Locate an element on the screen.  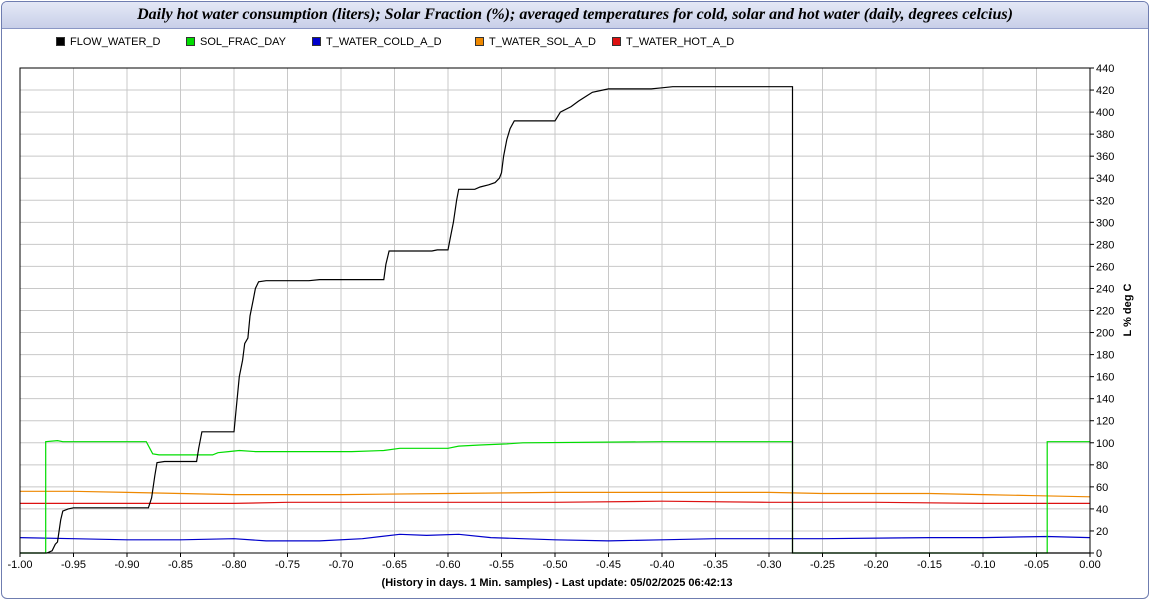
x-tick-label: -0.20 is located at coordinates (875, 565).